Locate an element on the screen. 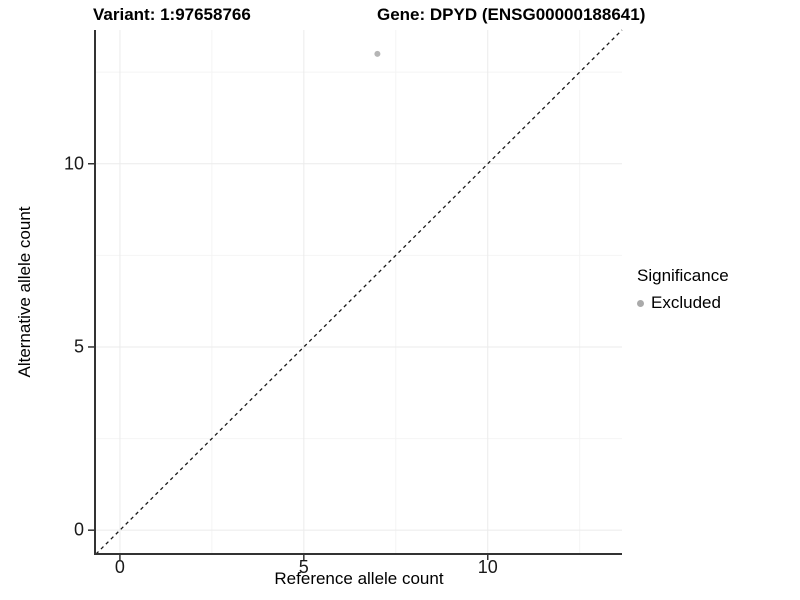 This screenshot has width=800, height=600. legend-item-label: Excluded is located at coordinates (686, 302).